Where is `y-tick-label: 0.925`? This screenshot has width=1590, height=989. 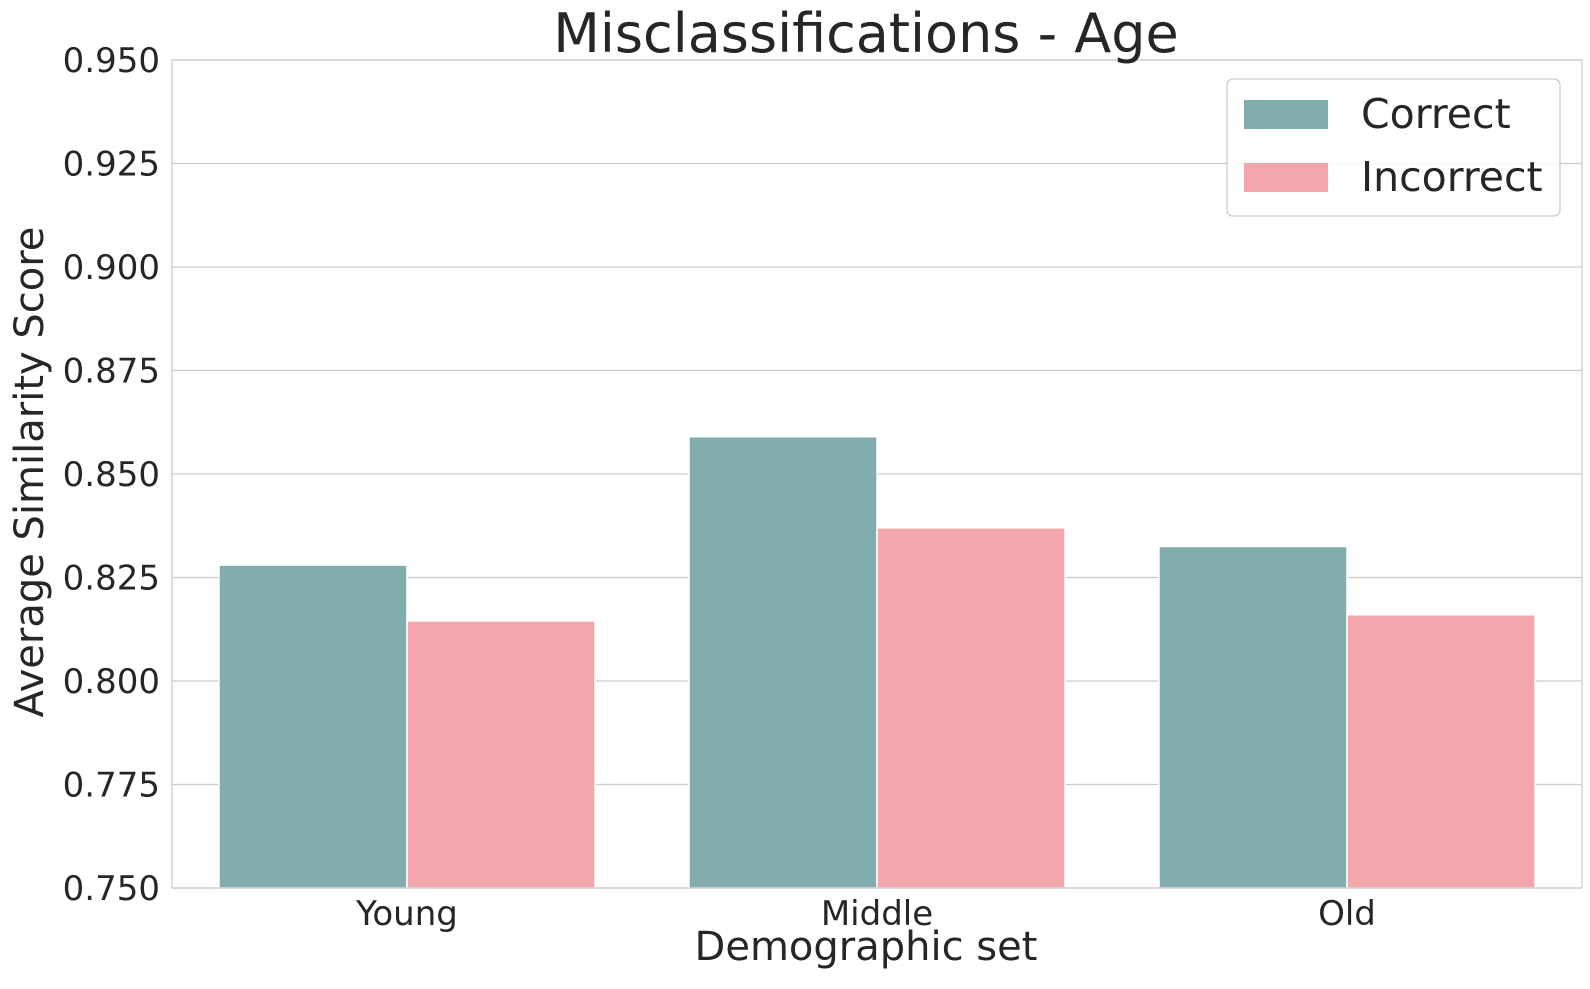 y-tick-label: 0.925 is located at coordinates (111, 165).